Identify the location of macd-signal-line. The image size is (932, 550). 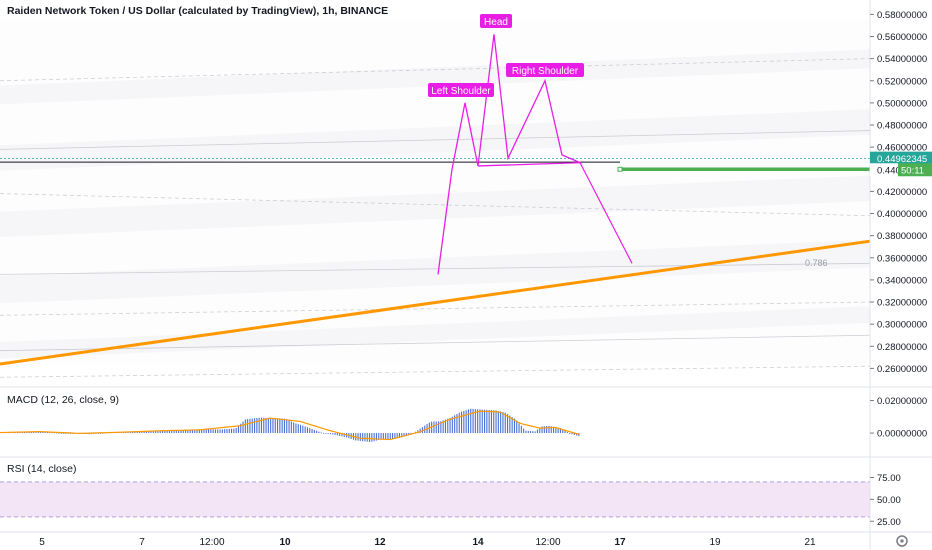
(290, 425).